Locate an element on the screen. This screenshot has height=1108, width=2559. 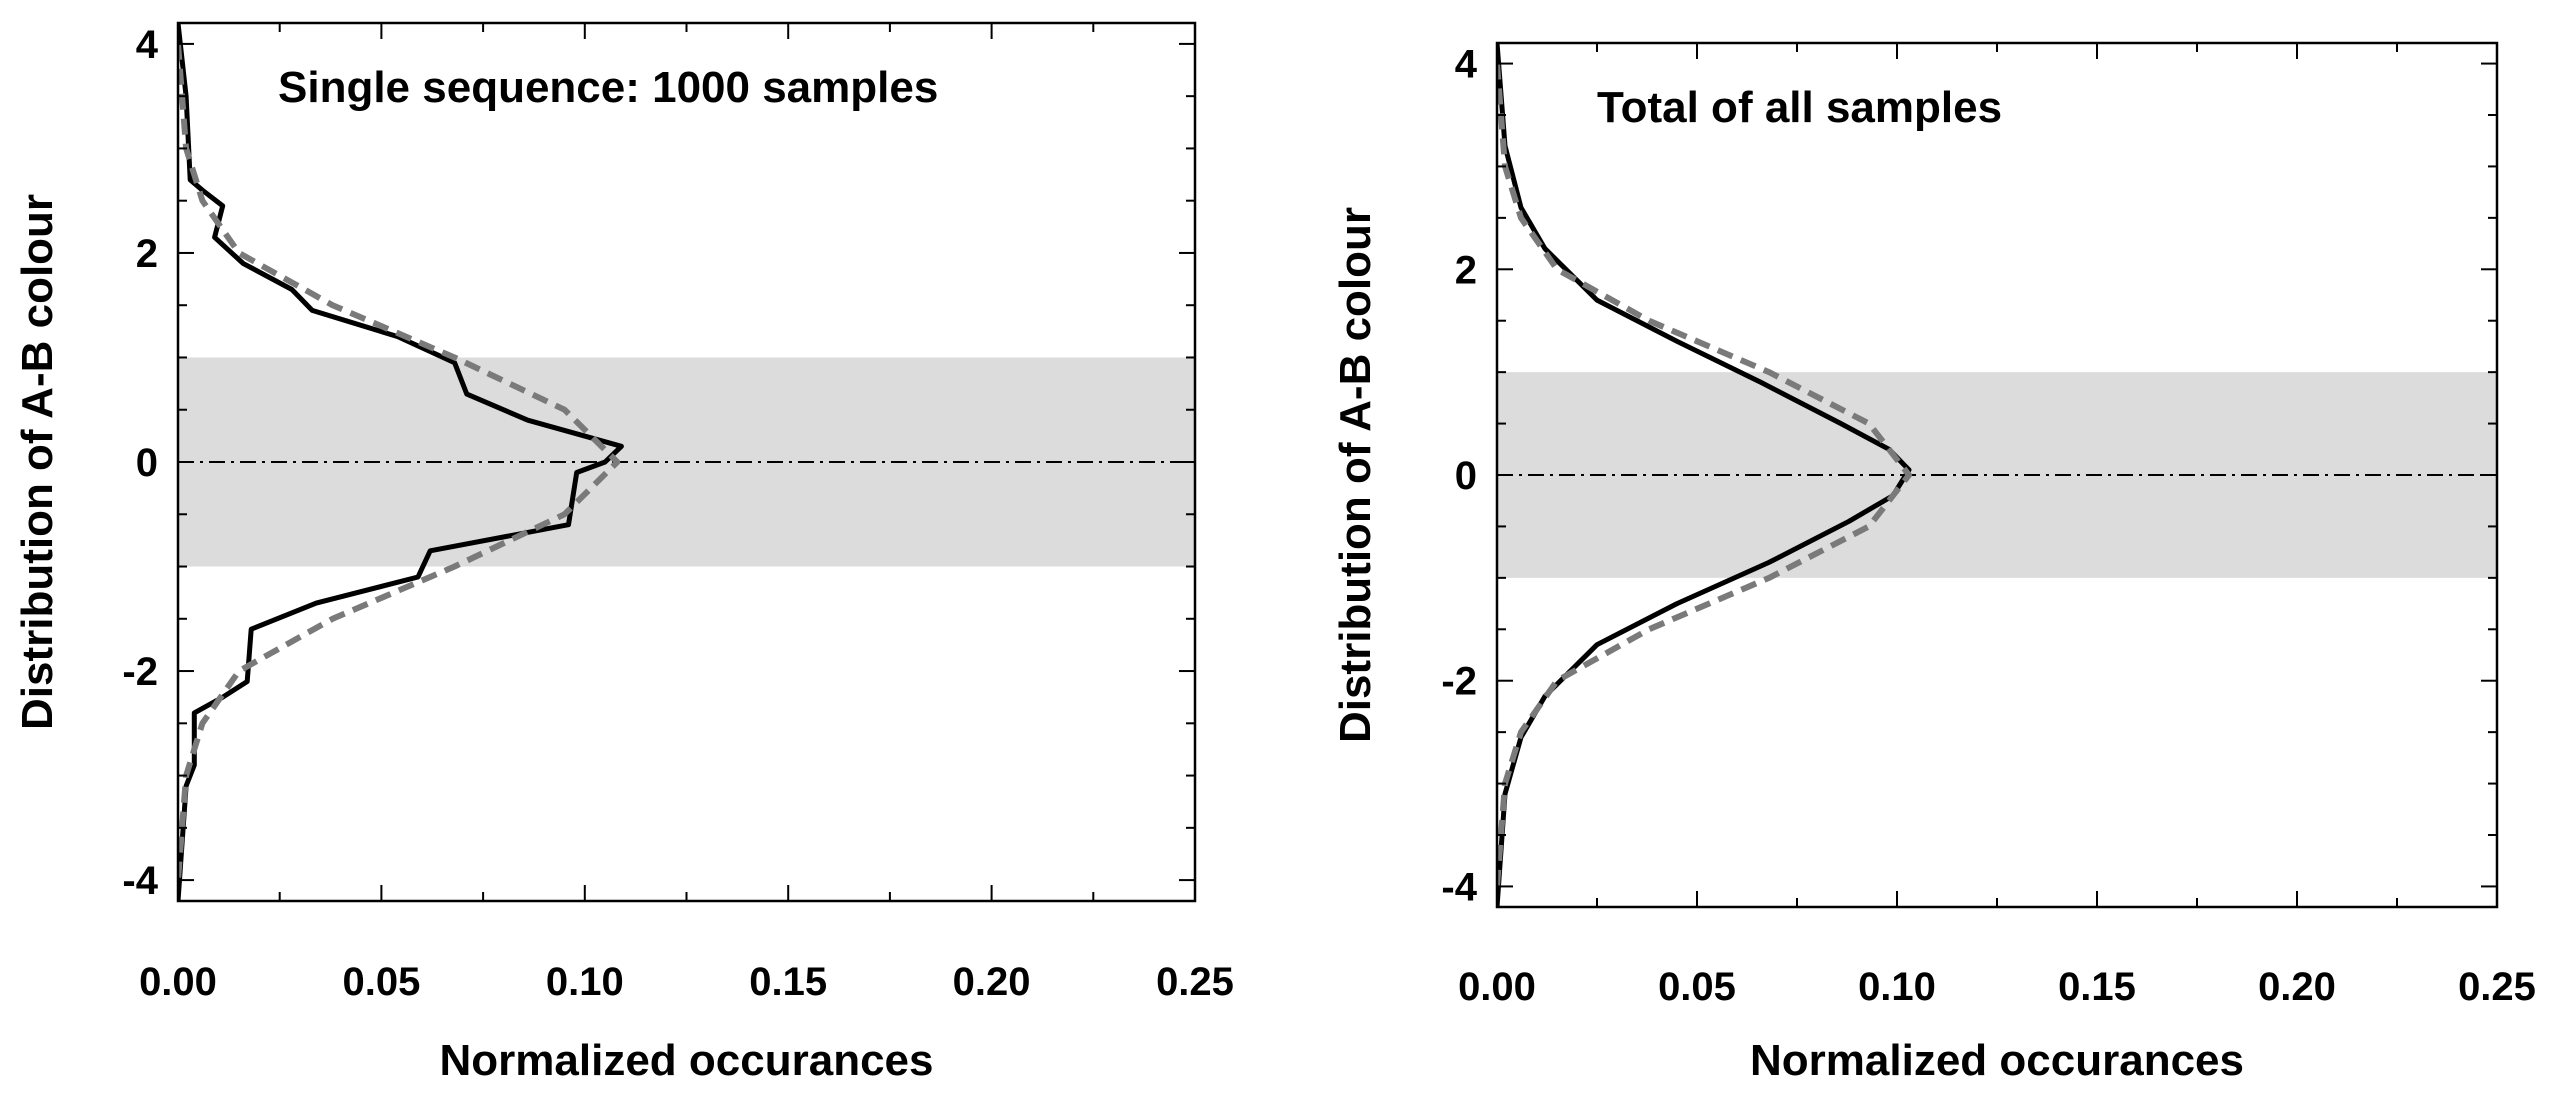
chart-title: Single sequence: 1000 samples is located at coordinates (608, 87).